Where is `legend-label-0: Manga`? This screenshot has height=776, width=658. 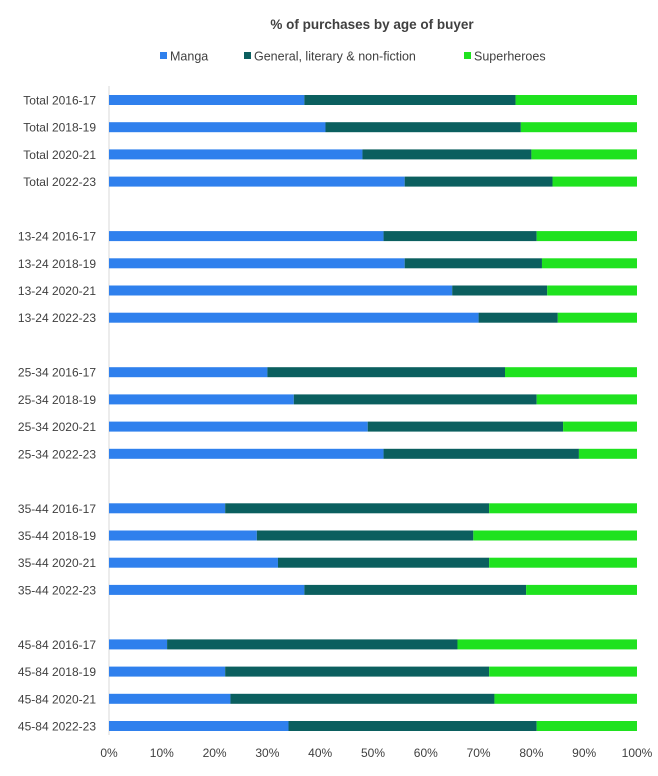 legend-label-0: Manga is located at coordinates (189, 57).